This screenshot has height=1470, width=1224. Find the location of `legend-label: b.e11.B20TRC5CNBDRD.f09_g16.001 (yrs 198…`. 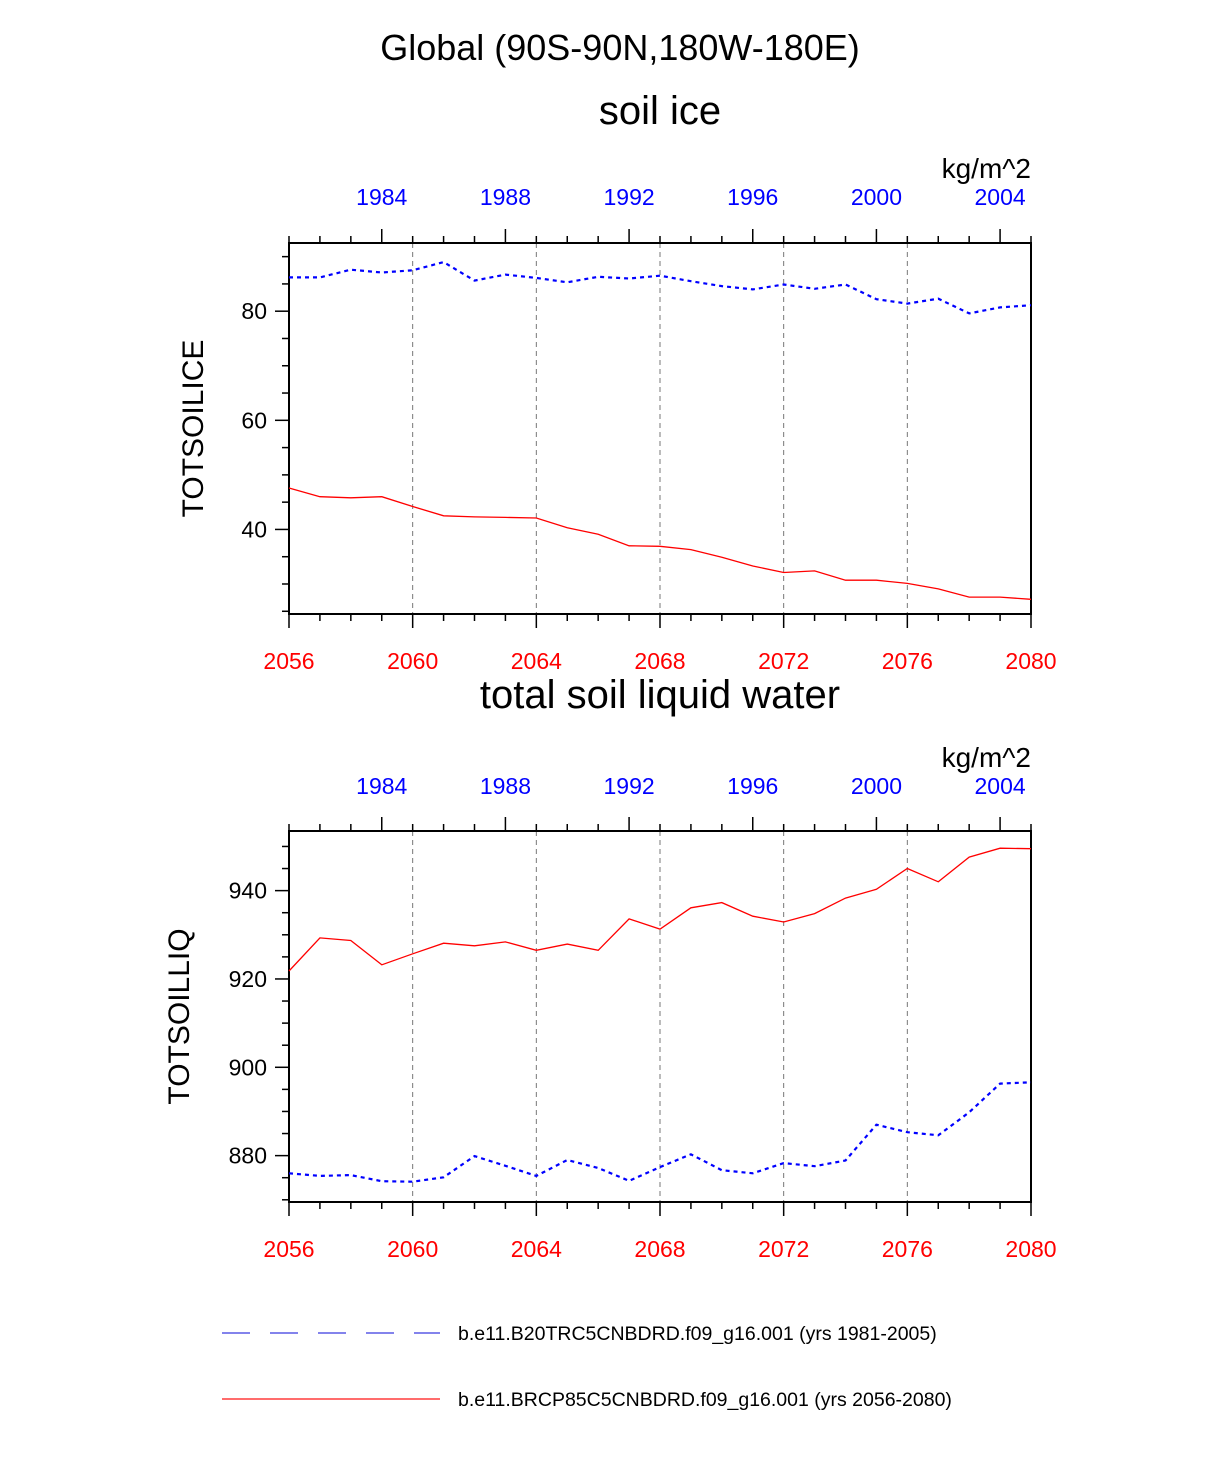

legend-label: b.e11.B20TRC5CNBDRD.f09_g16.001 (yrs 198… is located at coordinates (697, 1334).